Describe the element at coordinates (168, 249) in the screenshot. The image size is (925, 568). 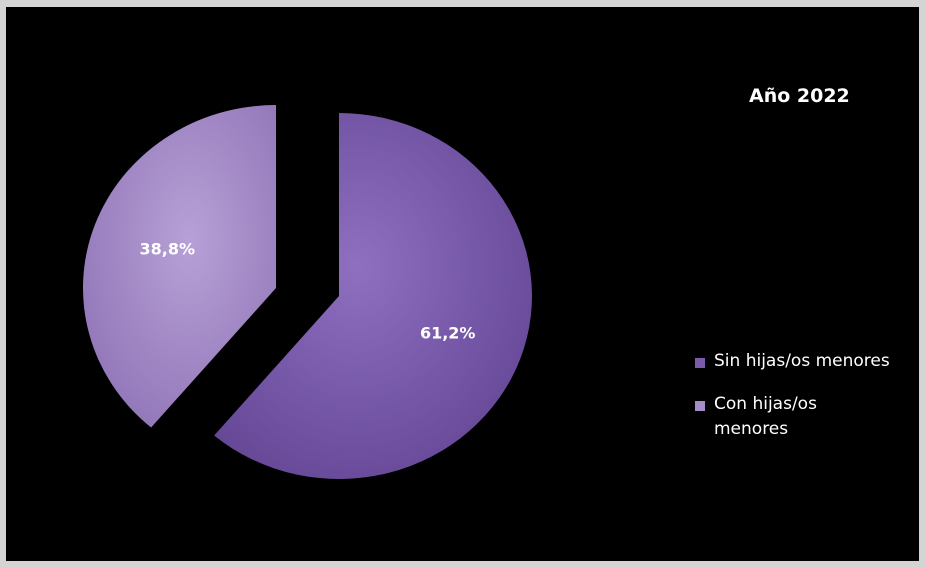
I see `data-label-con-hijas: 38,8%` at that location.